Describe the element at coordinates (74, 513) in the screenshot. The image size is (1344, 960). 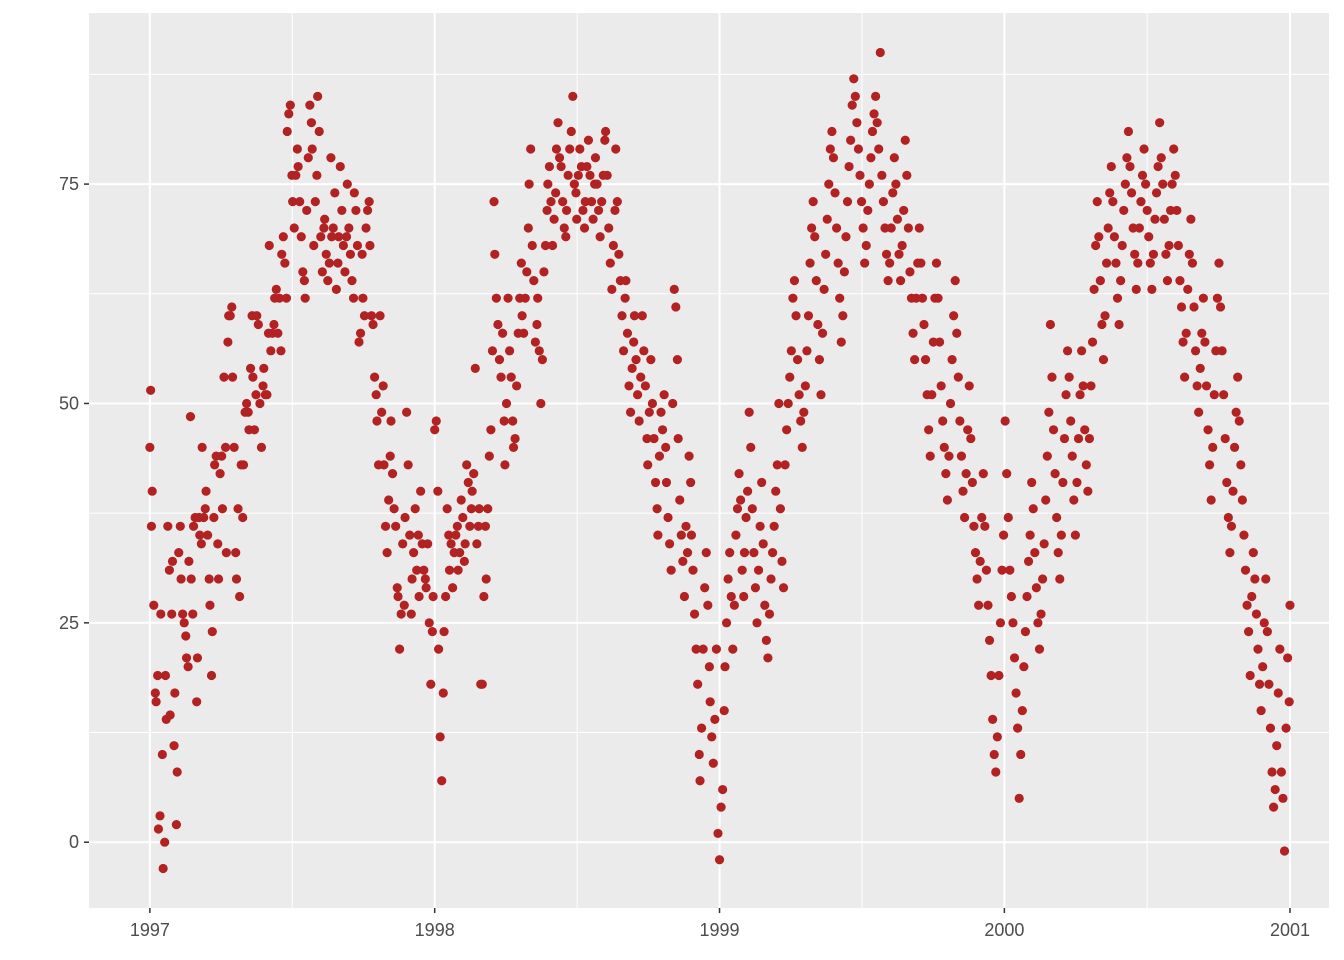
I see `y-axis: 0 25 50 75` at that location.